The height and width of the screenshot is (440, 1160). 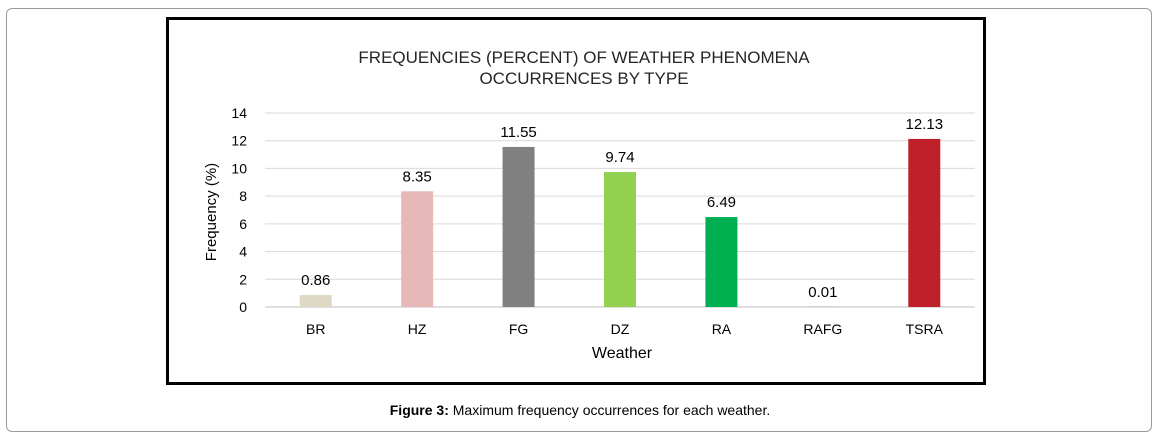 I want to click on bar-fg, so click(x=518, y=226).